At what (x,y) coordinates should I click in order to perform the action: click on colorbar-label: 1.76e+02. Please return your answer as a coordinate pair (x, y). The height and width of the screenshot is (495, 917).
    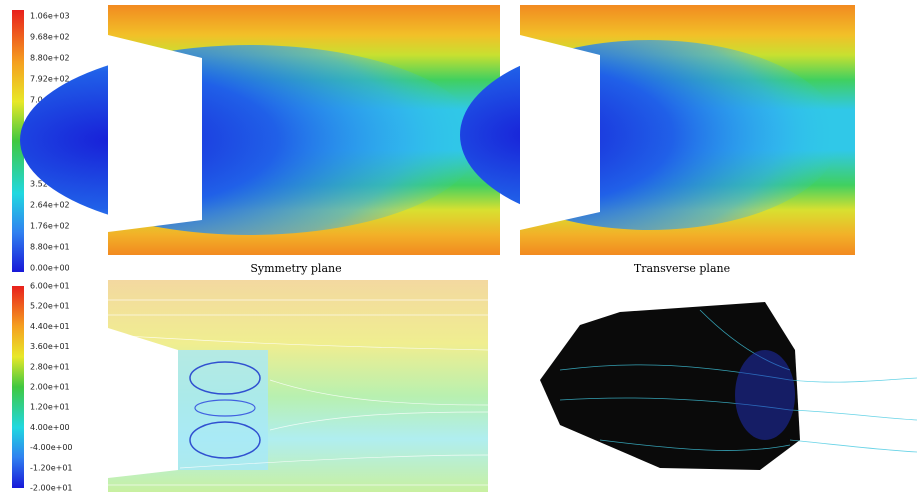
    Looking at the image, I should click on (50, 226).